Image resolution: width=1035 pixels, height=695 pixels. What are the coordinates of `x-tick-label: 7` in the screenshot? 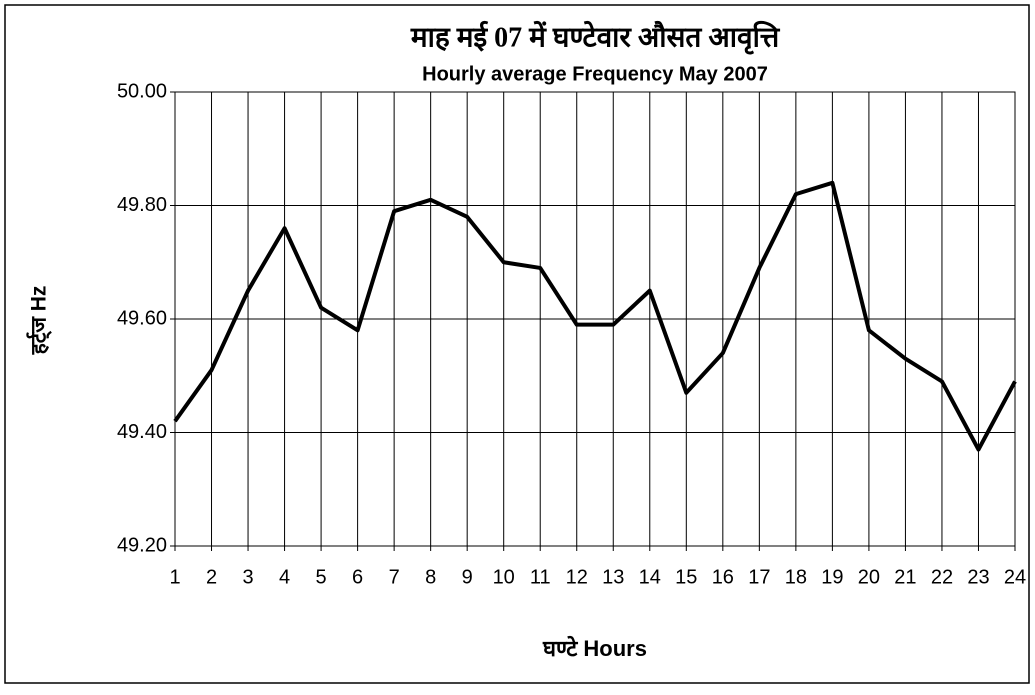 It's located at (394, 577).